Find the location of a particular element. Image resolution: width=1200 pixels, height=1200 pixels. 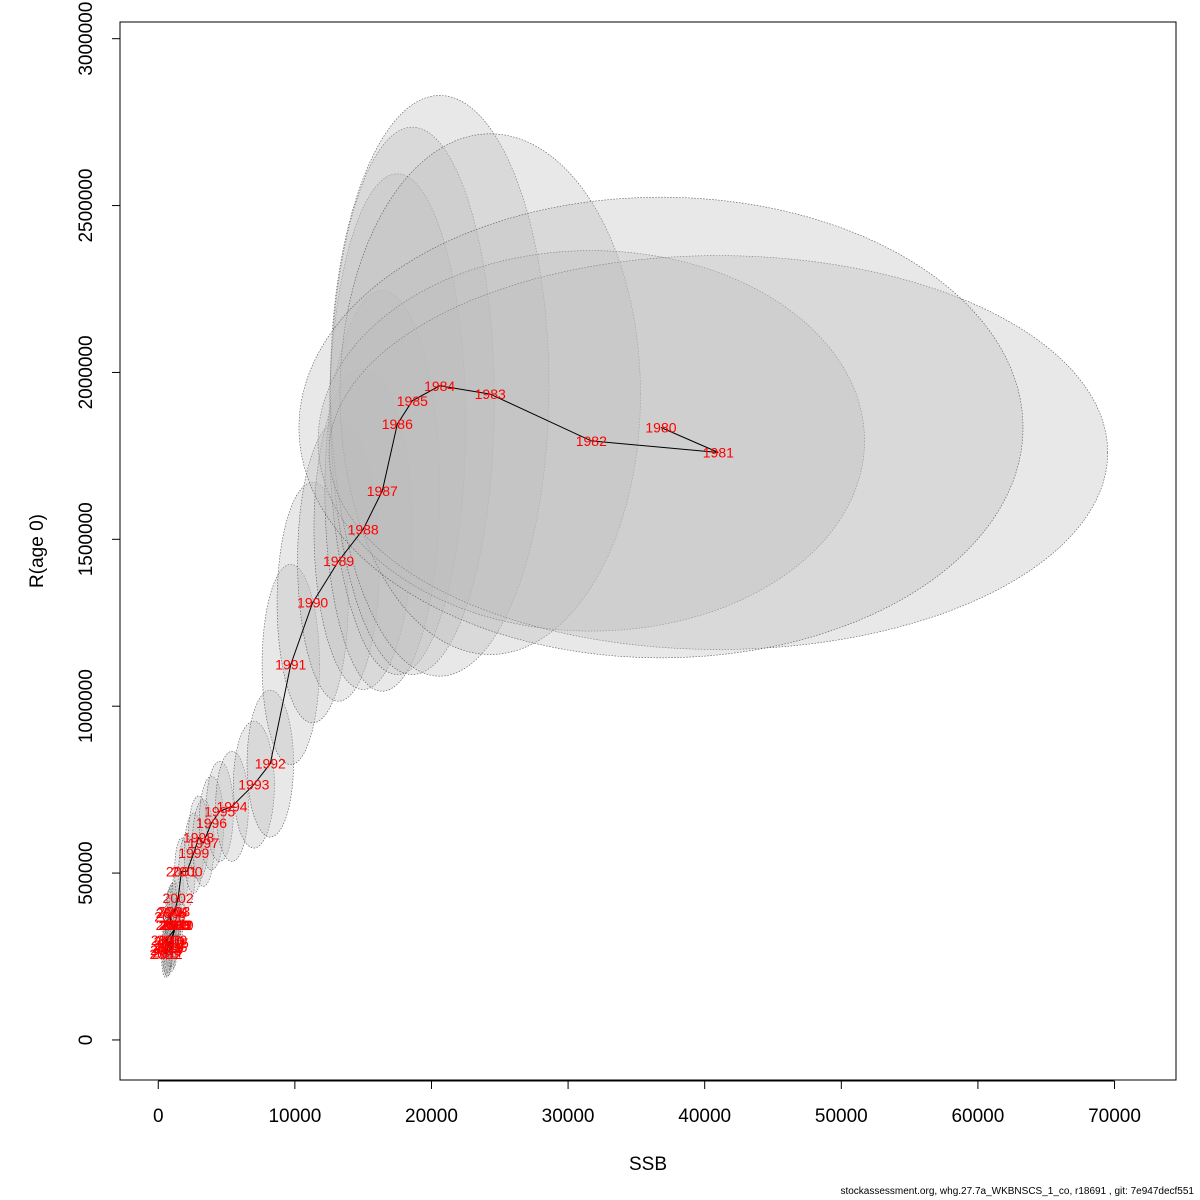

point-label-2022: 2022 is located at coordinates (176, 925).